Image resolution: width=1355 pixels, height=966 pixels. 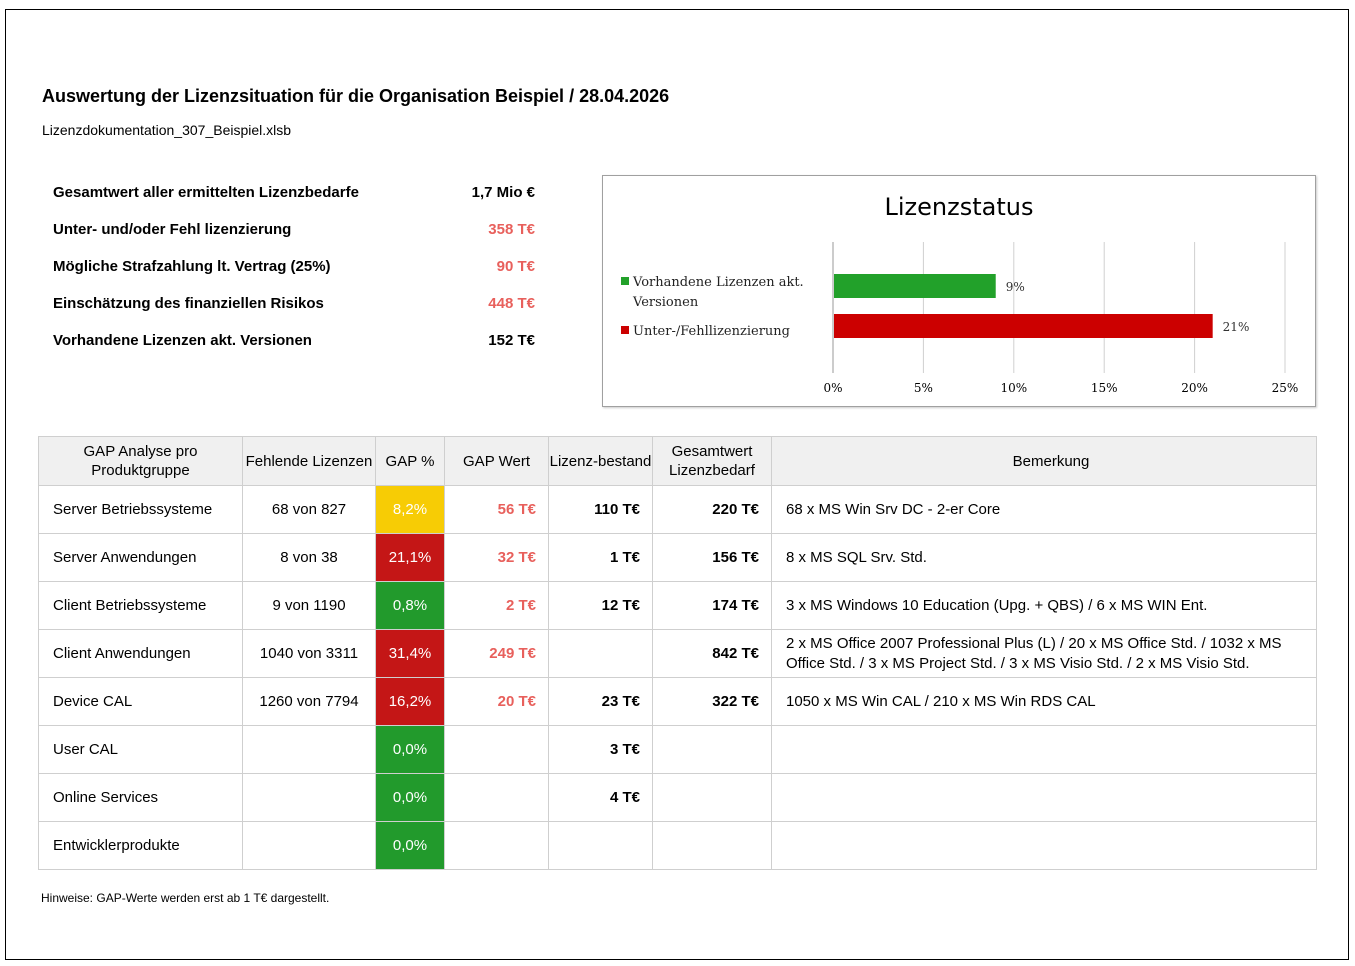 What do you see at coordinates (923, 388) in the screenshot?
I see `x-tick-label: 5%` at bounding box center [923, 388].